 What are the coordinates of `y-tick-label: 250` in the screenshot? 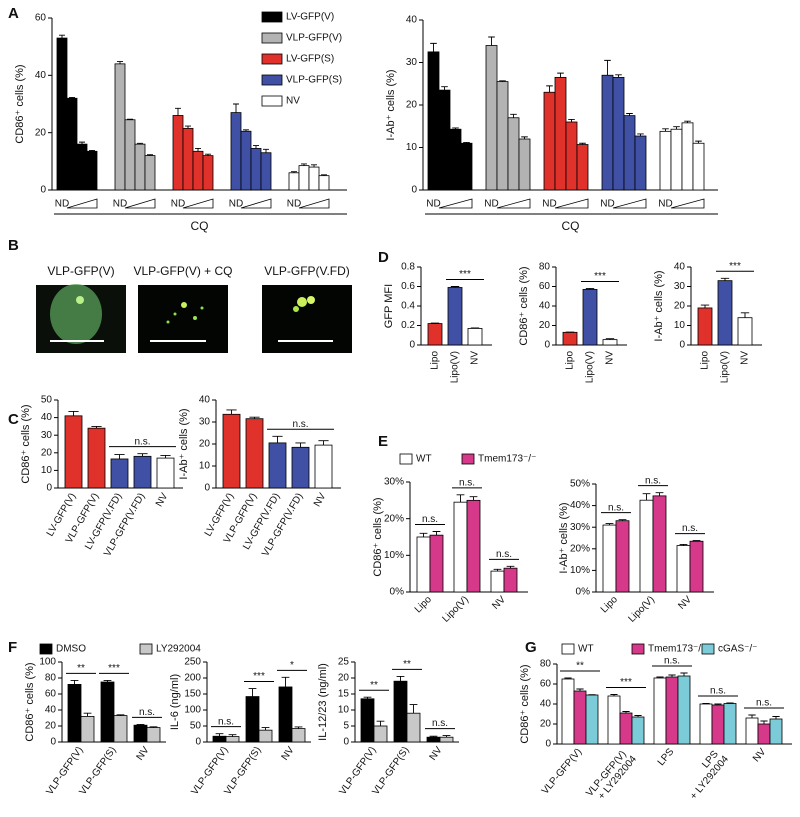 It's located at (192, 662).